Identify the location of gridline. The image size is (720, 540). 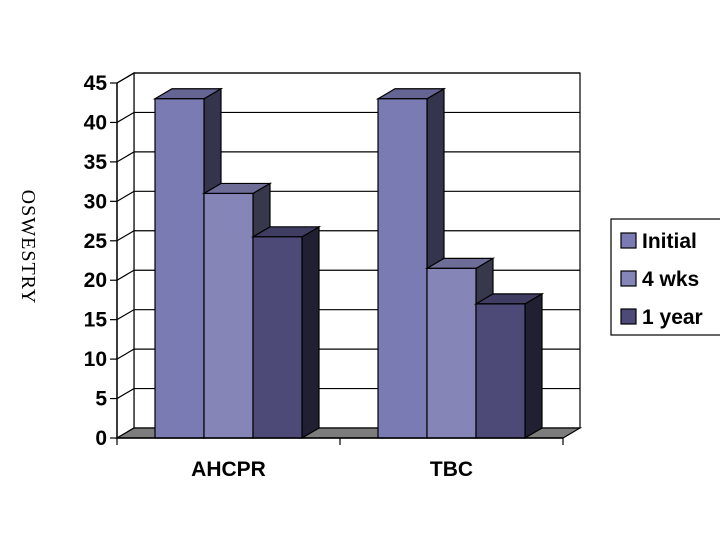
(348, 78).